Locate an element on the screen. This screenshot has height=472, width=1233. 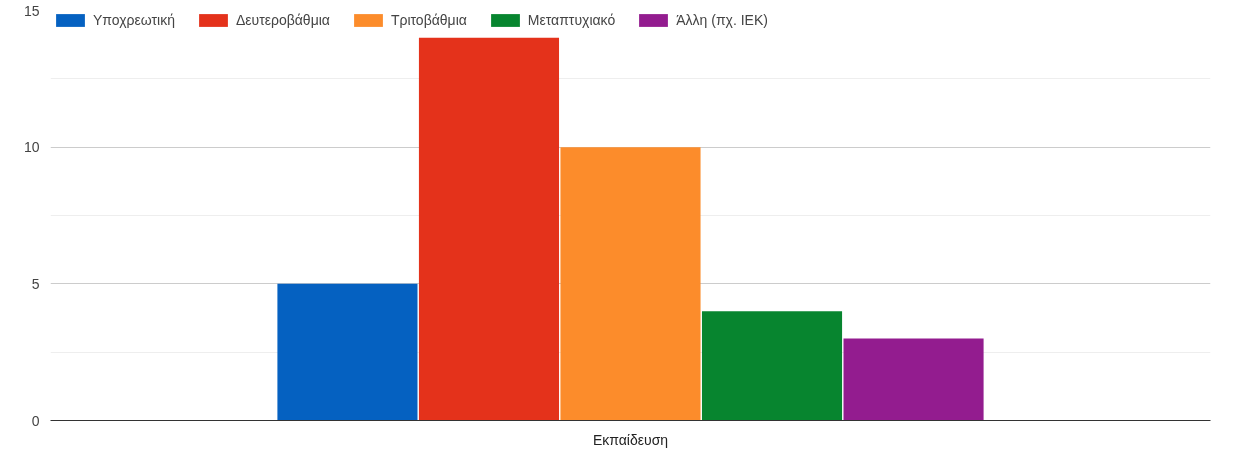
y-tick-label: 10 is located at coordinates (31, 147).